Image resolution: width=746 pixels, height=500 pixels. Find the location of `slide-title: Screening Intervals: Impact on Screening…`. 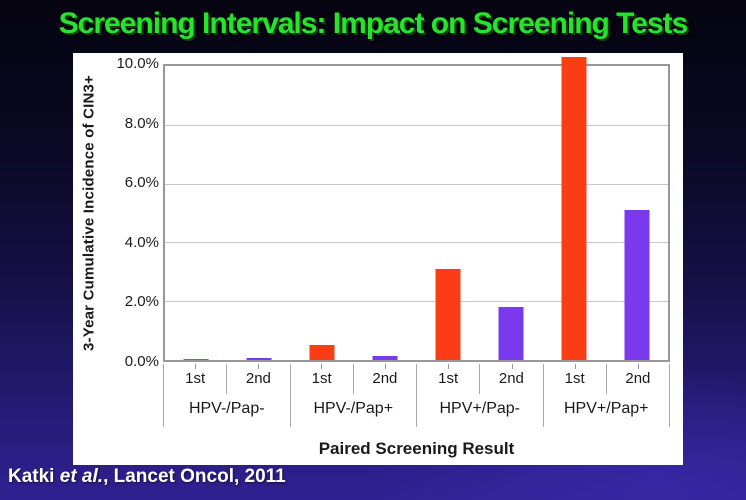

slide-title: Screening Intervals: Impact on Screening… is located at coordinates (373, 23).